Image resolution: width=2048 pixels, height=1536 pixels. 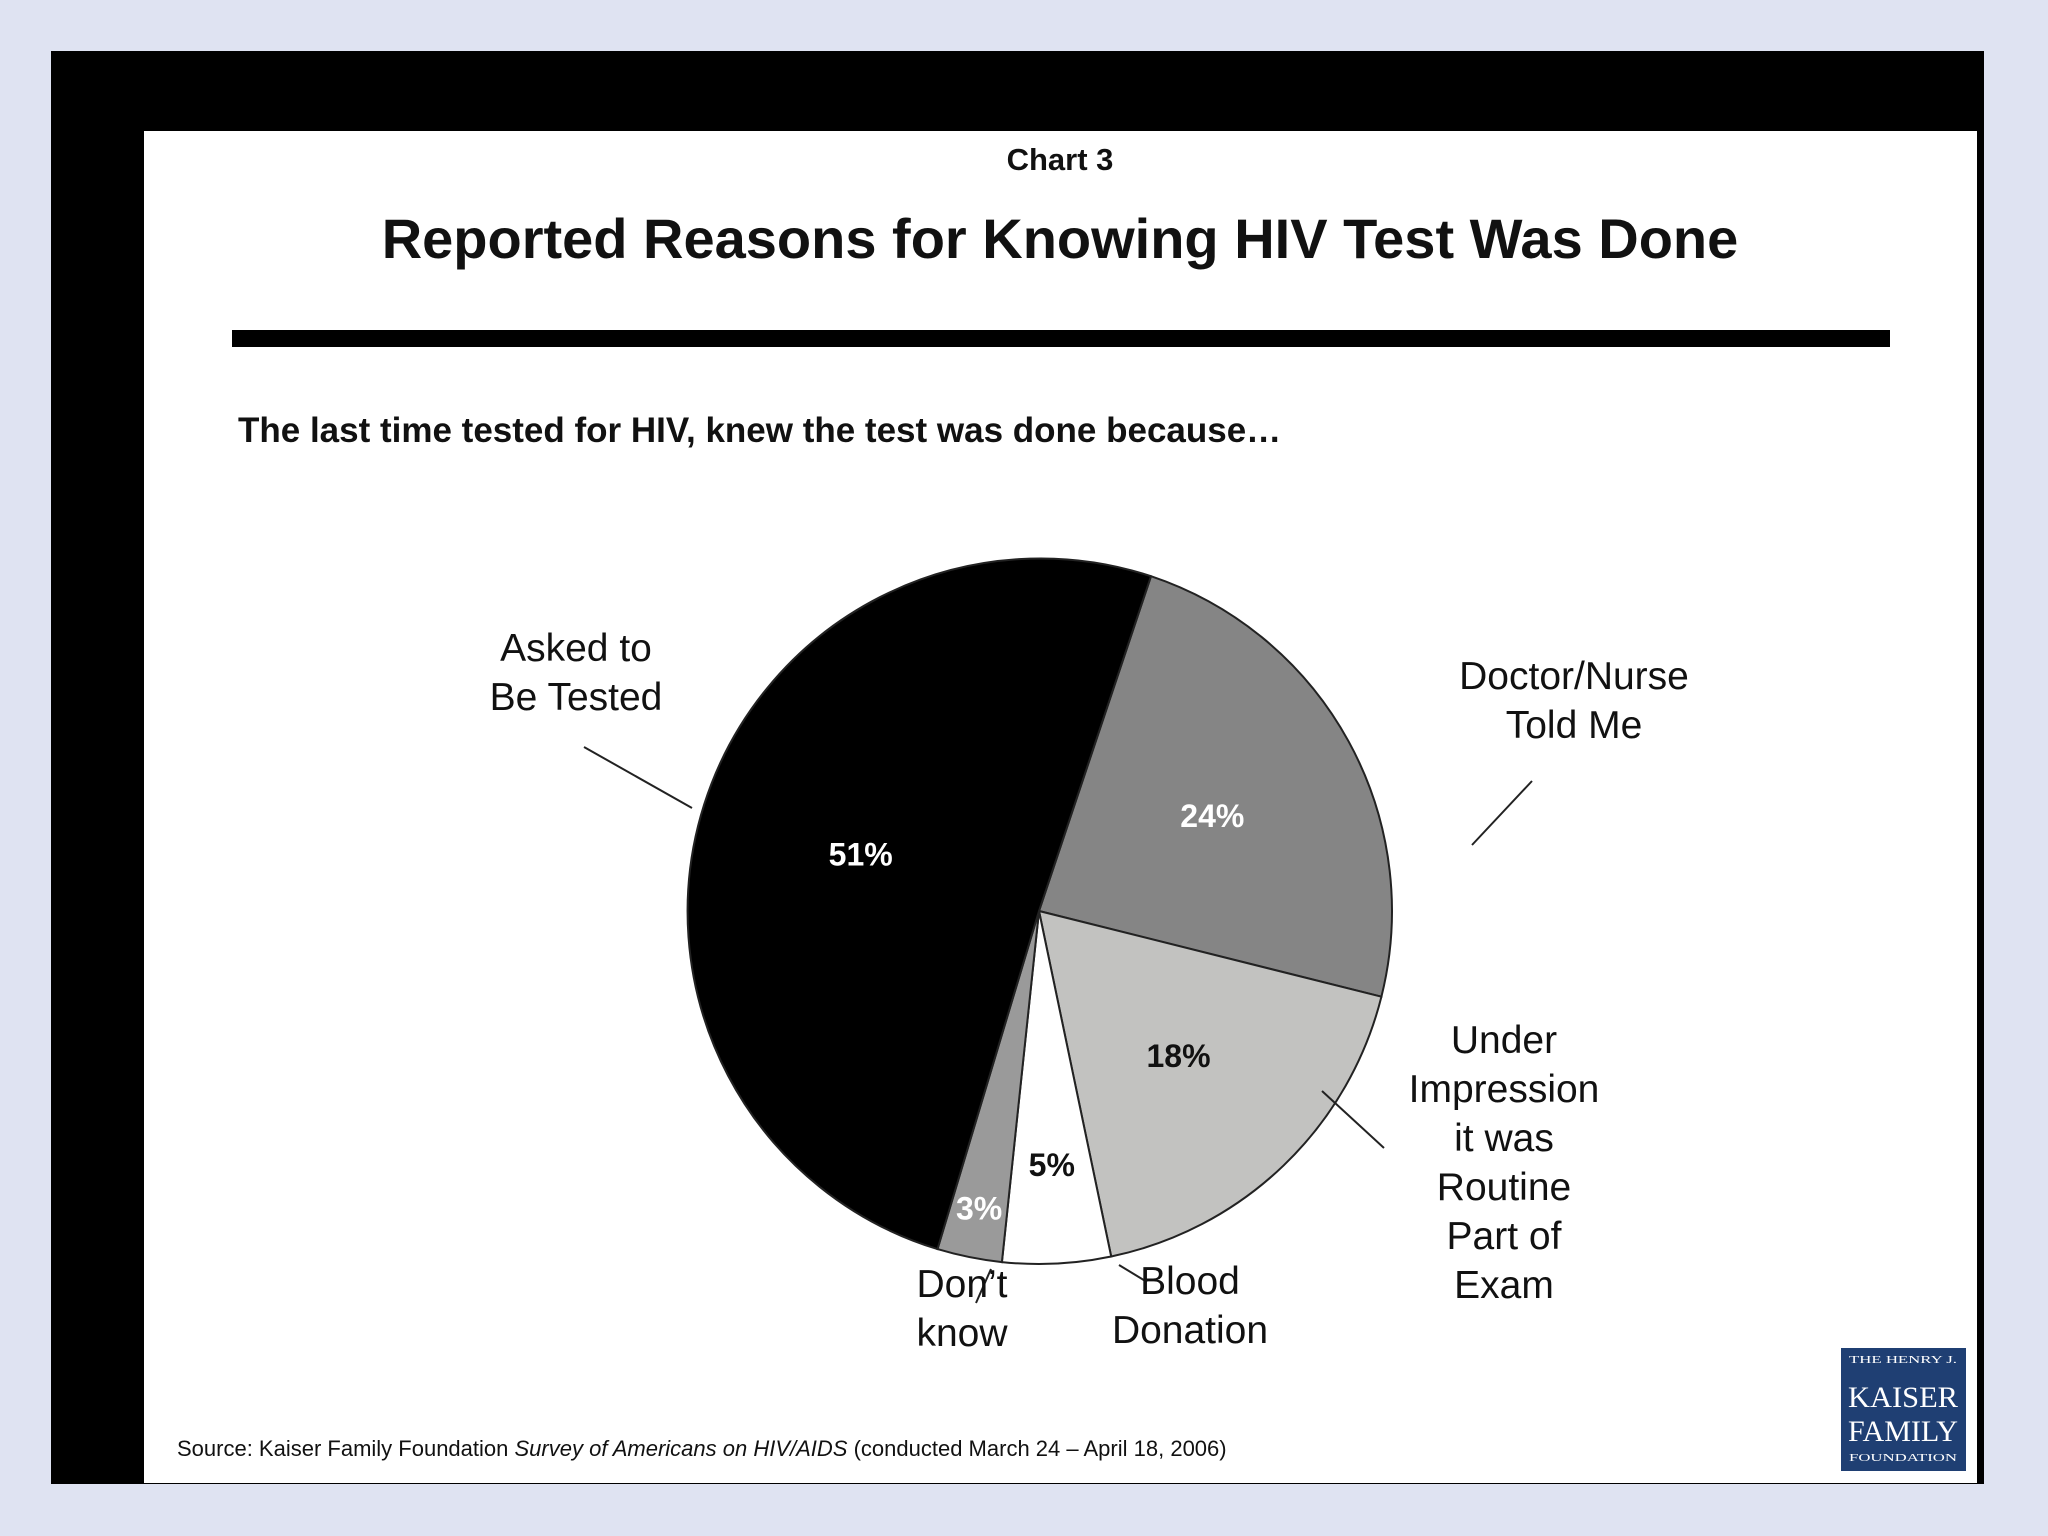 I want to click on category-label-blood-donation: Blood Donation, so click(x=1190, y=1306).